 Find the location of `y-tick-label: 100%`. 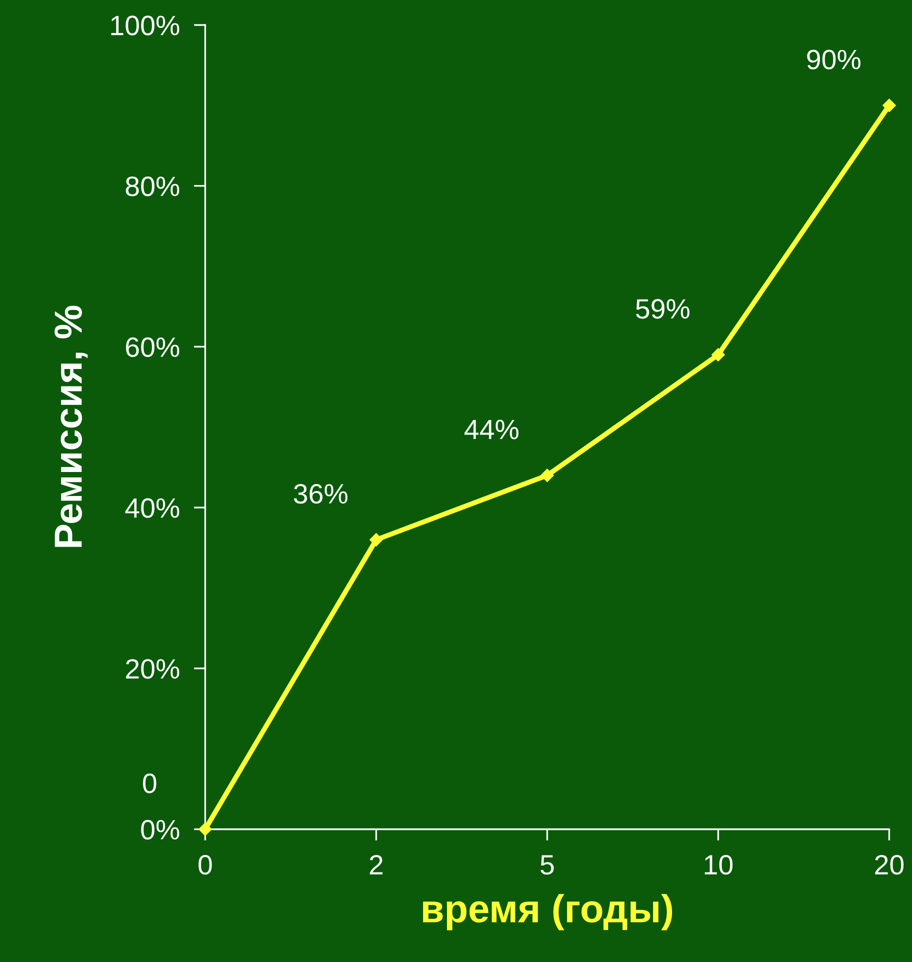

y-tick-label: 100% is located at coordinates (145, 26).